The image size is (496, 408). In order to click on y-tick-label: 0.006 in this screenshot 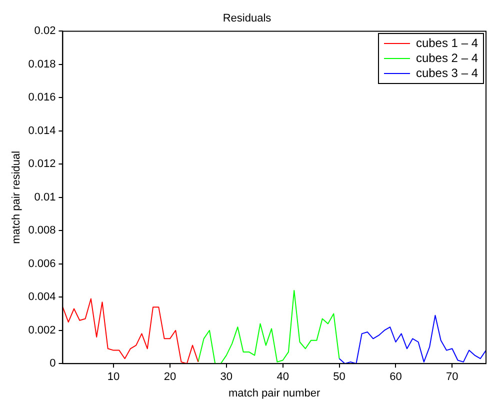, I will do `click(42, 264)`.